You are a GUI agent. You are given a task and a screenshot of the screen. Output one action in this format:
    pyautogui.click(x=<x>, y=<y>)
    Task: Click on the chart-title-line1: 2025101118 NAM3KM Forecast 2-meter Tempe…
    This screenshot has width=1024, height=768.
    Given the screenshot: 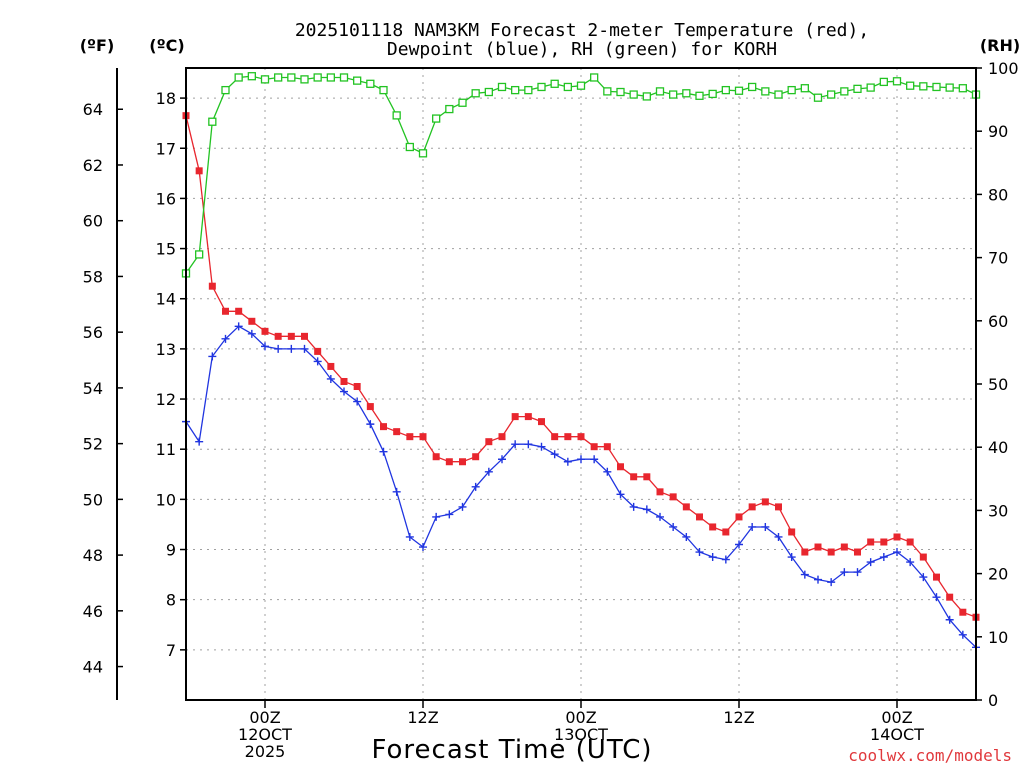 What is the action you would take?
    pyautogui.click(x=582, y=30)
    